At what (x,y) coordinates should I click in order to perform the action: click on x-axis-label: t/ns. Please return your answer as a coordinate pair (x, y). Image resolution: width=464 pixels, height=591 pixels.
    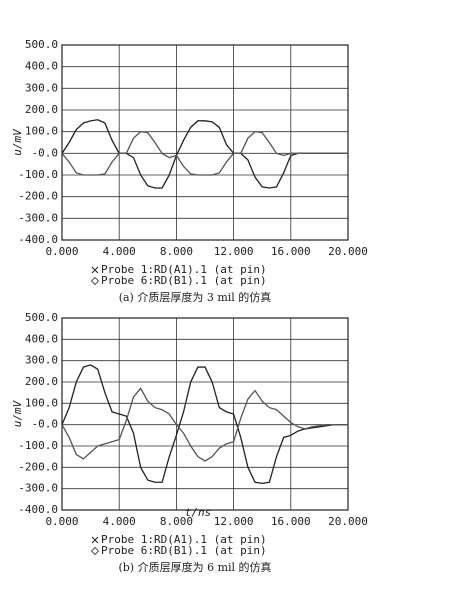
    Looking at the image, I should click on (198, 512).